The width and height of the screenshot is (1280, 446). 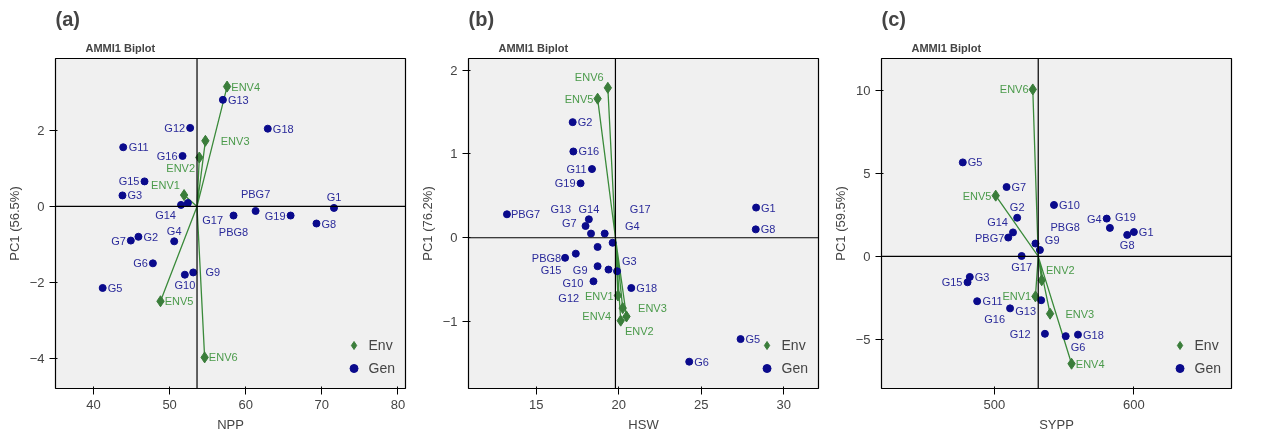 What do you see at coordinates (893, 18) in the screenshot?
I see `chart-title: (c)` at bounding box center [893, 18].